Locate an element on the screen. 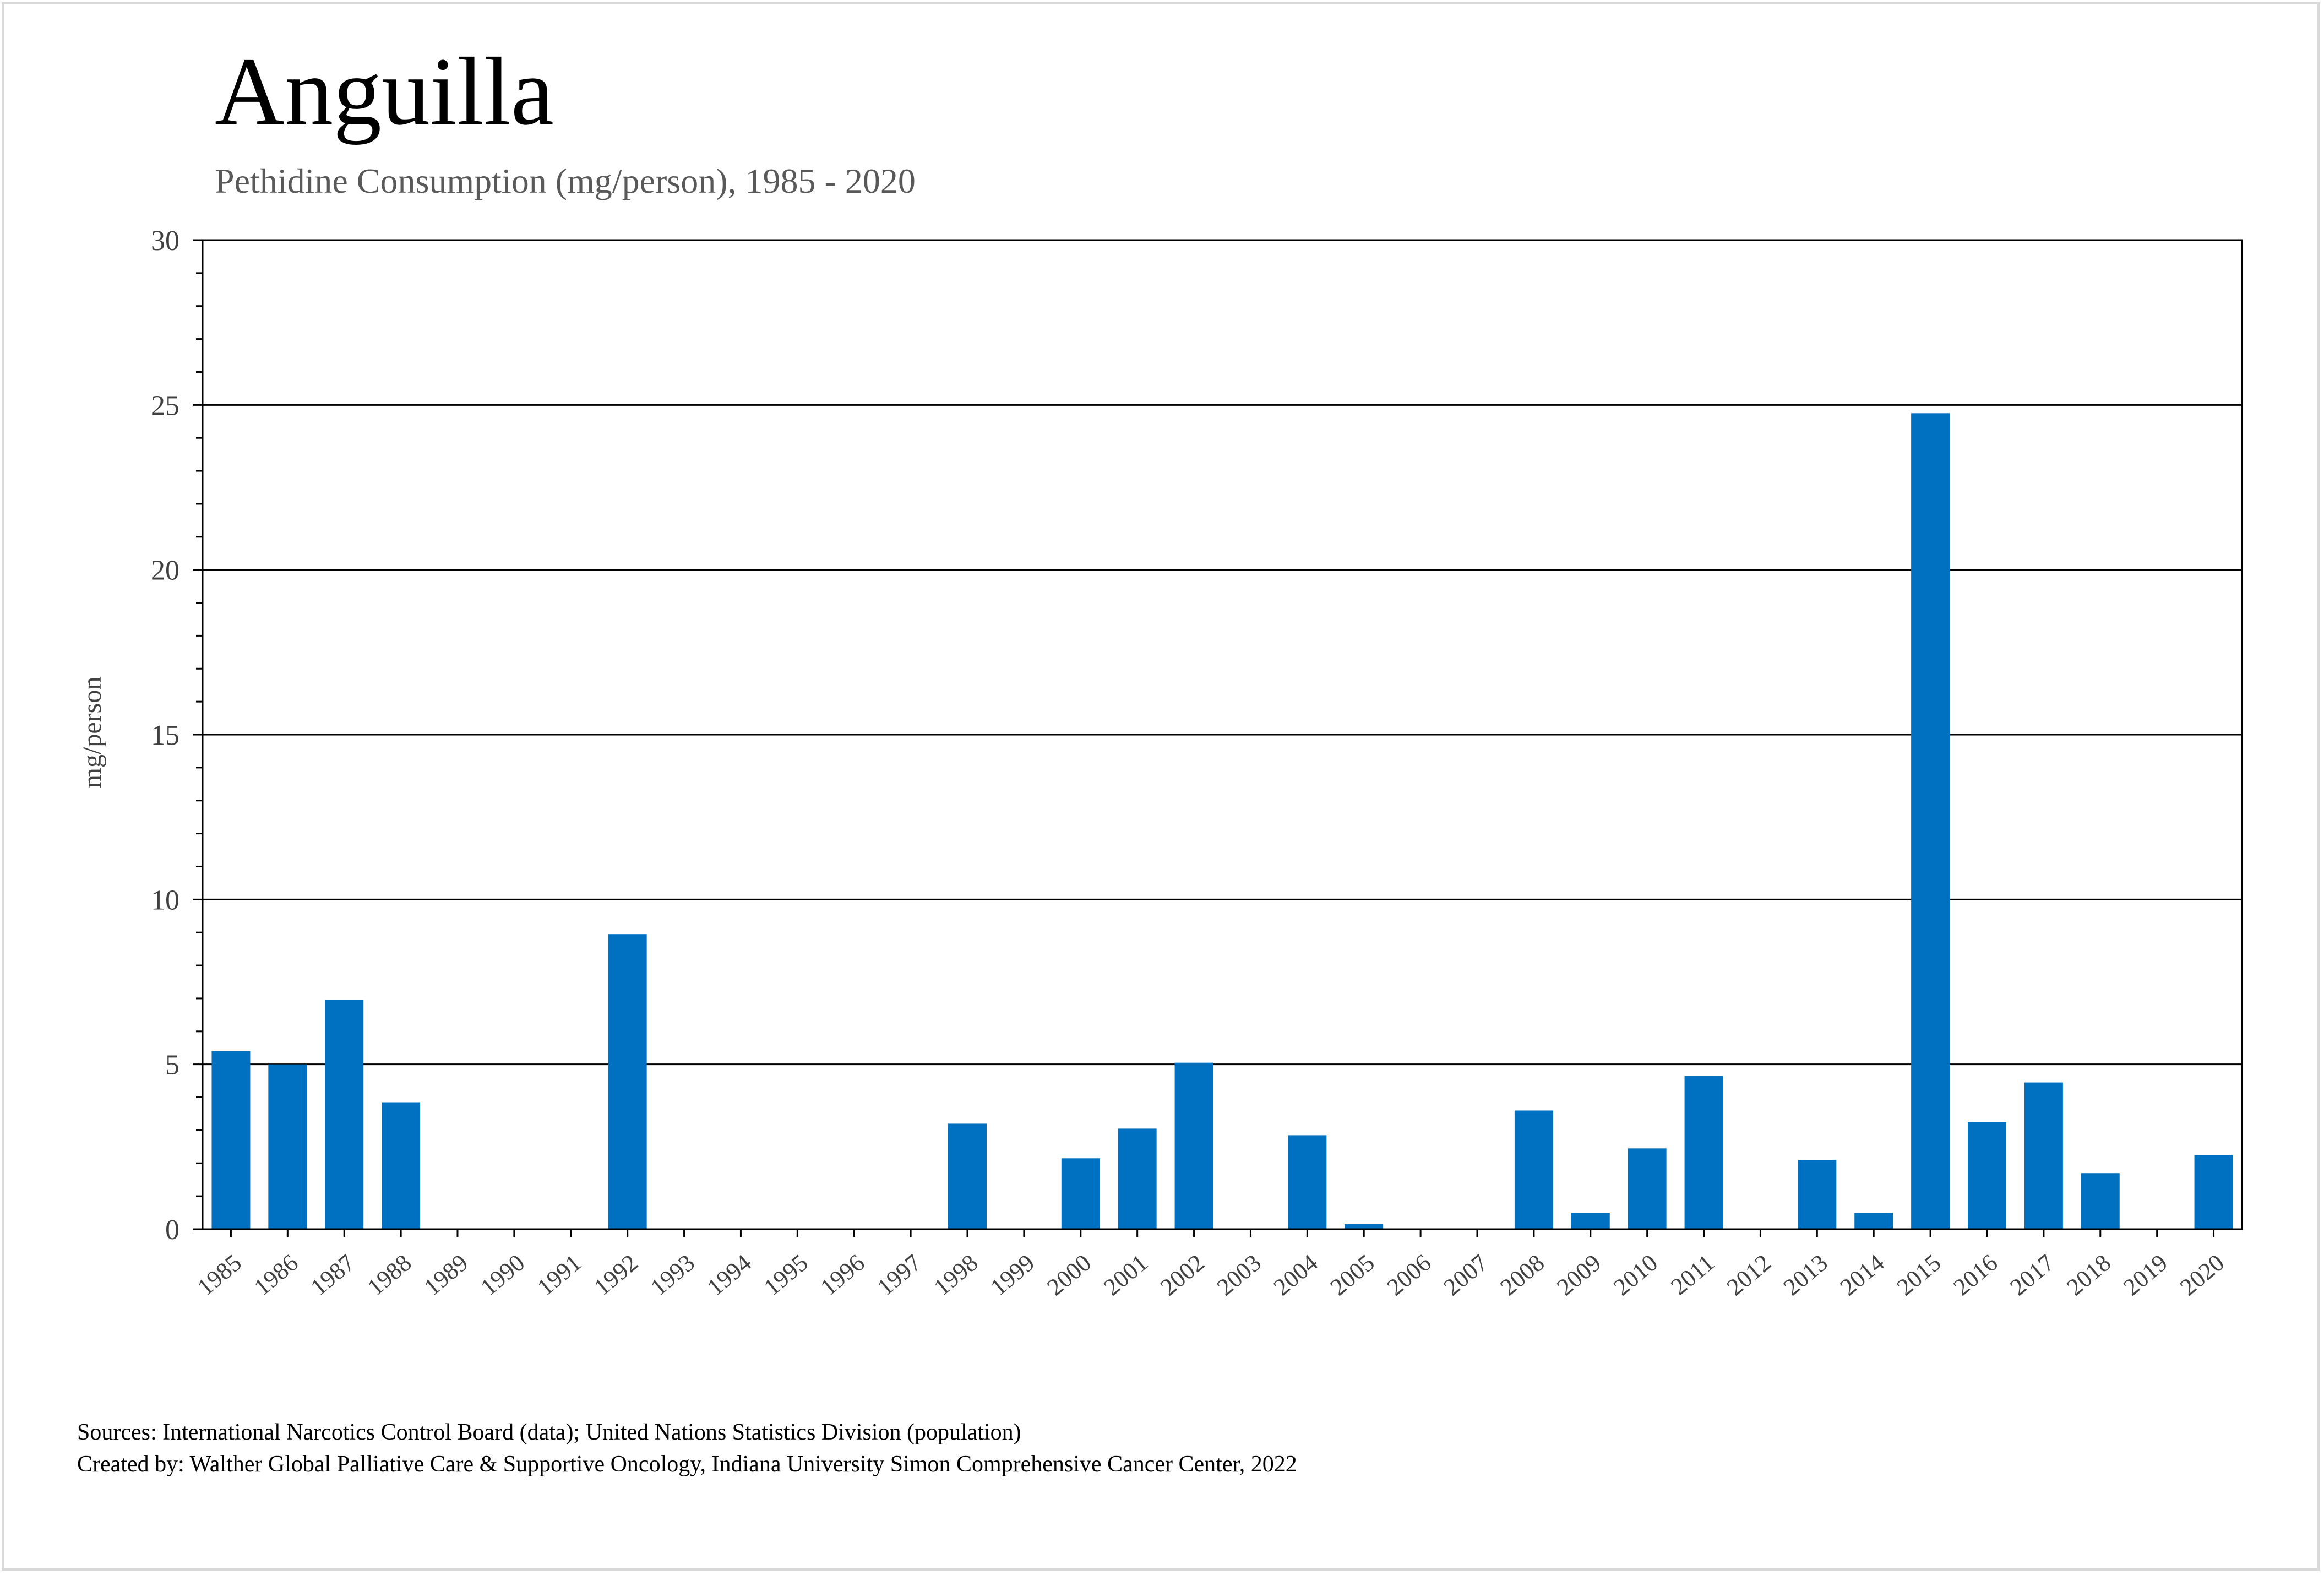  y-axis-title: mg/person is located at coordinates (93, 733).